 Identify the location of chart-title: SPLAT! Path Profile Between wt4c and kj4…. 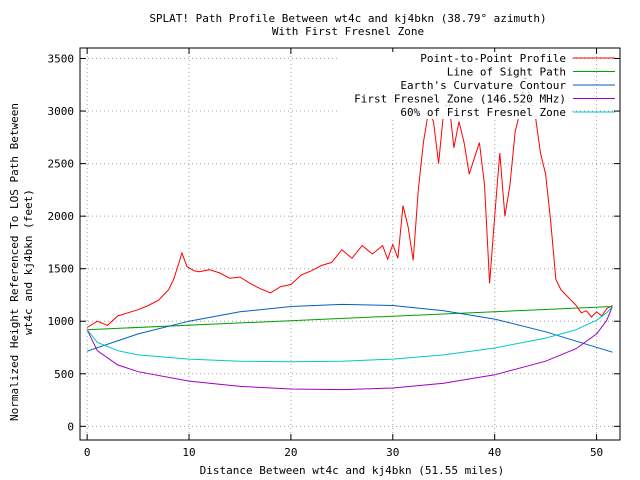
(347, 18).